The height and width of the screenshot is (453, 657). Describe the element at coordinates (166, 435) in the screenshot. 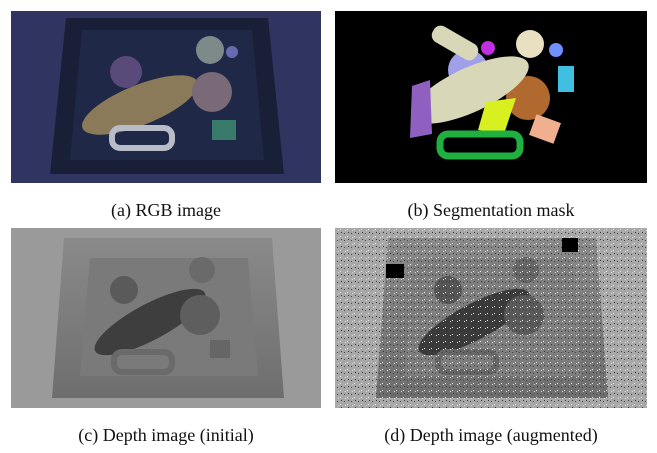

I see `caption: (c) Depth image (initial)` at that location.